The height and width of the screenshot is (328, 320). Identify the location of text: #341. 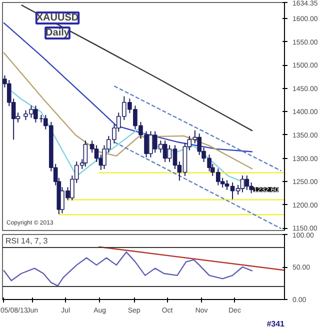
(276, 324).